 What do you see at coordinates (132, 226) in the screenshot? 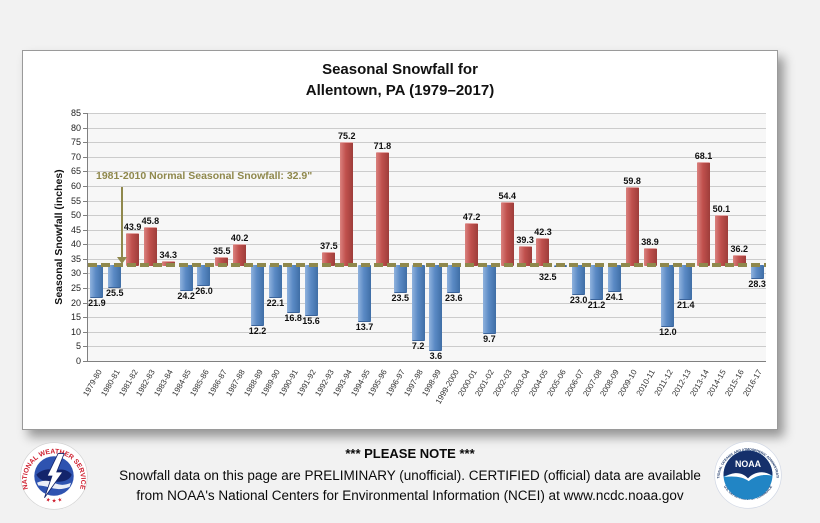
I see `value-label: 43.9` at bounding box center [132, 226].